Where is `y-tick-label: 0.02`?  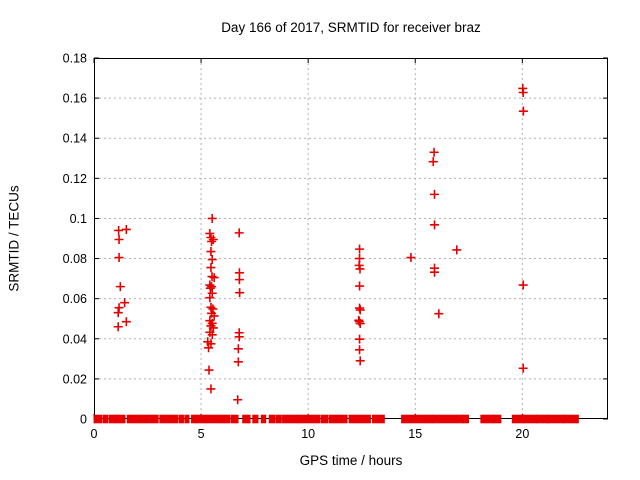 y-tick-label: 0.02 is located at coordinates (75, 379).